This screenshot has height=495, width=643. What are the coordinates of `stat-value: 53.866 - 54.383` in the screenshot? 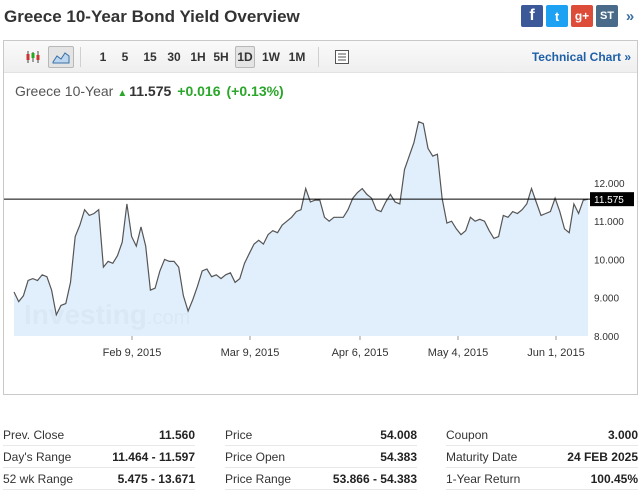 It's located at (374, 478).